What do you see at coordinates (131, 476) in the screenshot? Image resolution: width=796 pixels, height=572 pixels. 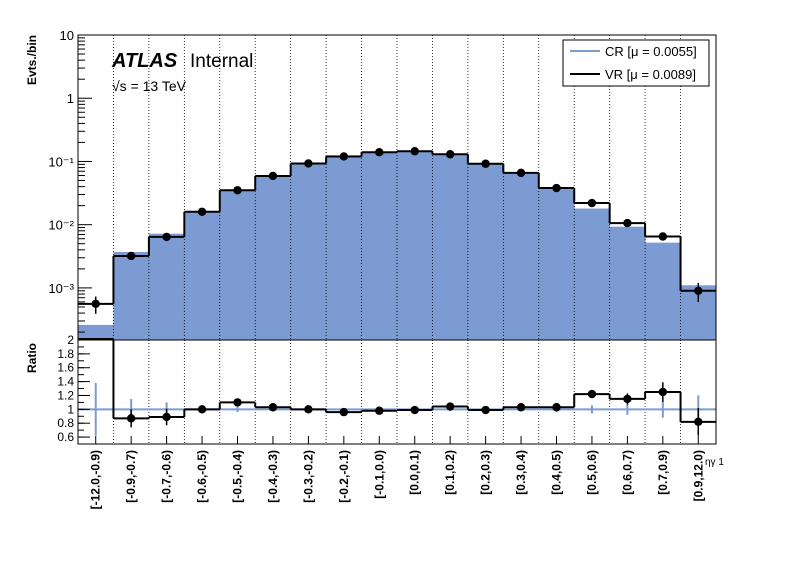 I see `x-tick-label: [-0.9,-0.7)` at bounding box center [131, 476].